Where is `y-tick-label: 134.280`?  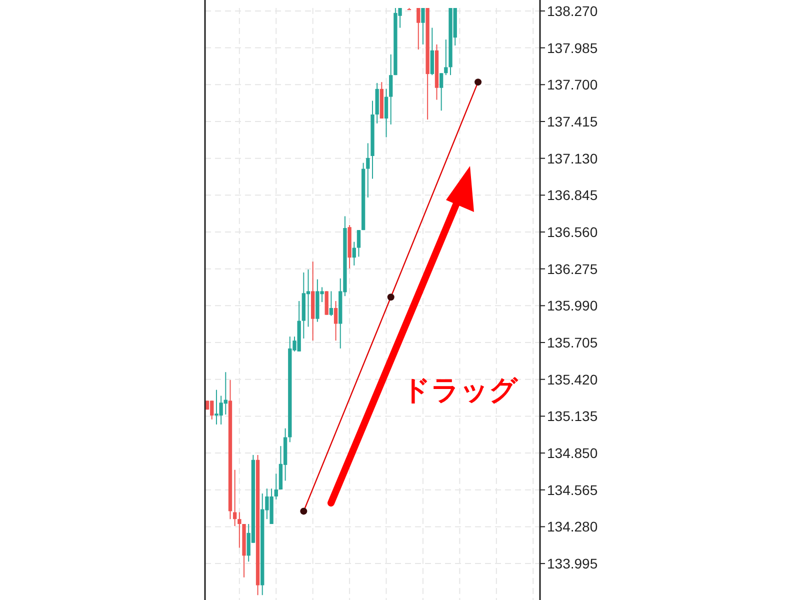 y-tick-label: 134.280 is located at coordinates (572, 526).